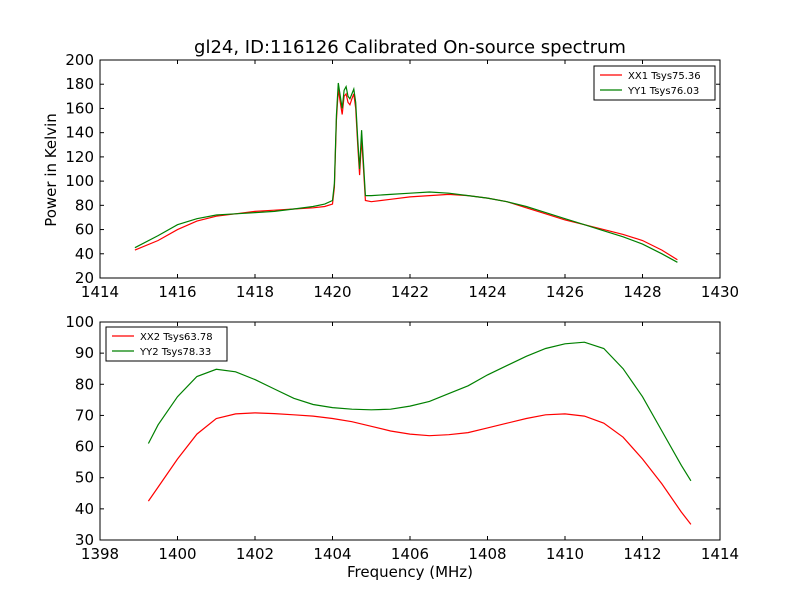 The image size is (800, 600). What do you see at coordinates (410, 572) in the screenshot?
I see `x-axis-label: Frequency (MHz)` at bounding box center [410, 572].